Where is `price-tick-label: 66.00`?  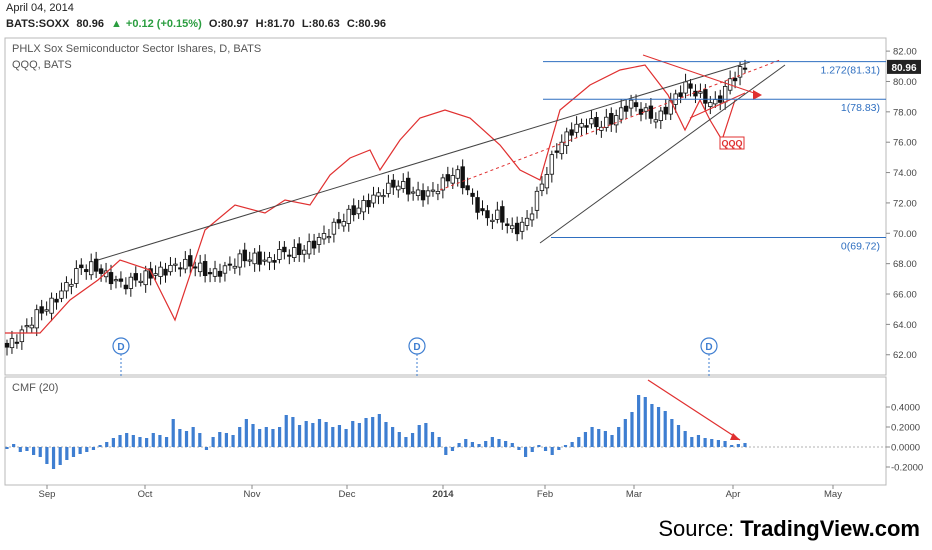
price-tick-label: 66.00 is located at coordinates (905, 295).